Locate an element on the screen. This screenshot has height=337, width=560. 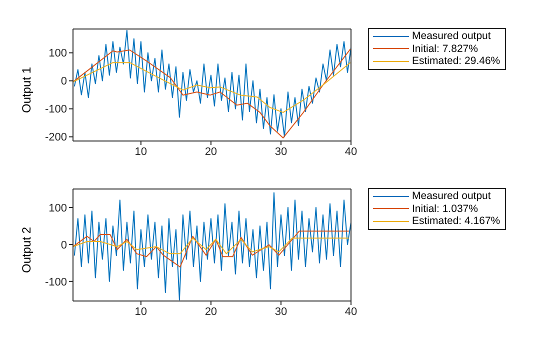
y-axis-title: Output 2 is located at coordinates (26, 249).